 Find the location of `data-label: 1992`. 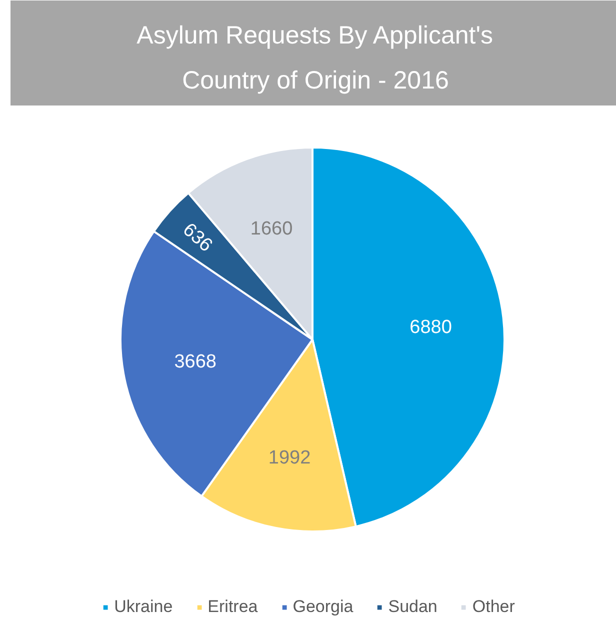

data-label: 1992 is located at coordinates (289, 457).